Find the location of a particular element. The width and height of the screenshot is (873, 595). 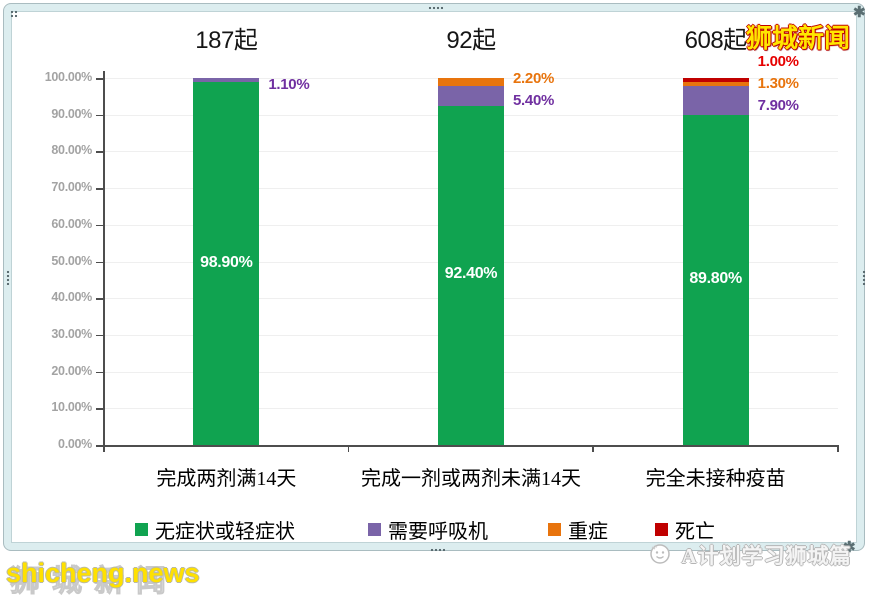

bar-value-label-needs-ventilator: 7.90% is located at coordinates (778, 105).